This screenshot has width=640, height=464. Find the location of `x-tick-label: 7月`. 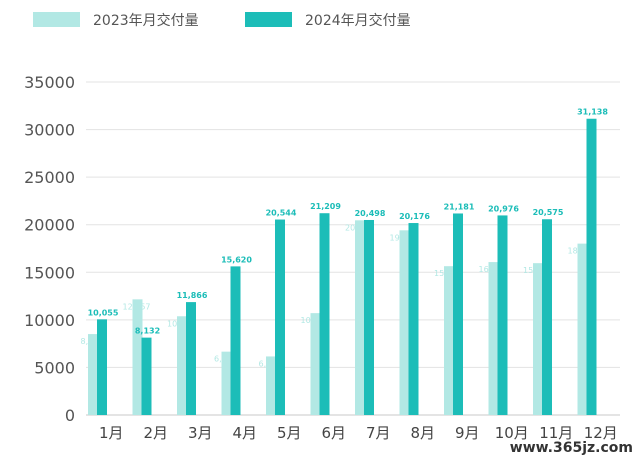

x-tick-label: 7月 is located at coordinates (378, 433).